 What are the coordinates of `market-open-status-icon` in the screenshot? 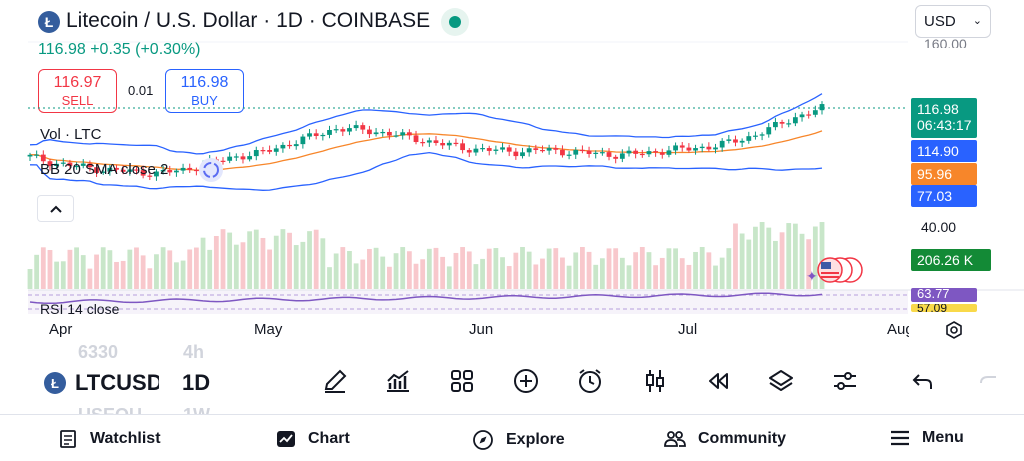 It's located at (455, 22).